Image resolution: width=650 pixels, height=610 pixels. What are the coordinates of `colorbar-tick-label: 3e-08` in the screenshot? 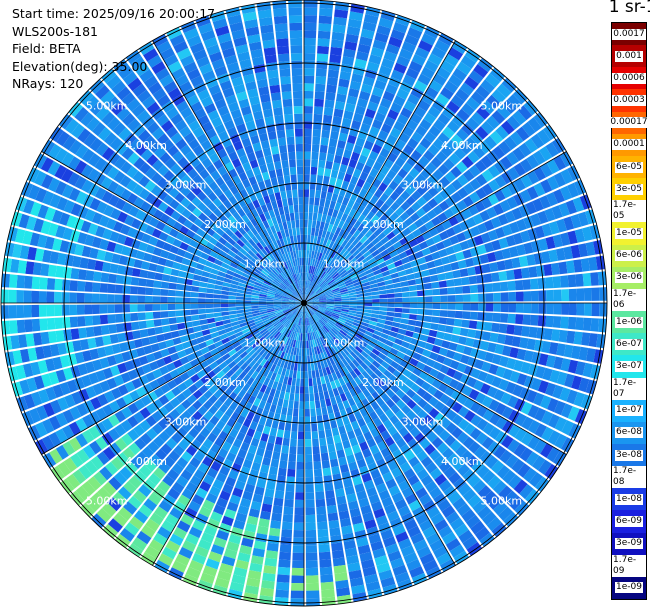 It's located at (629, 455).